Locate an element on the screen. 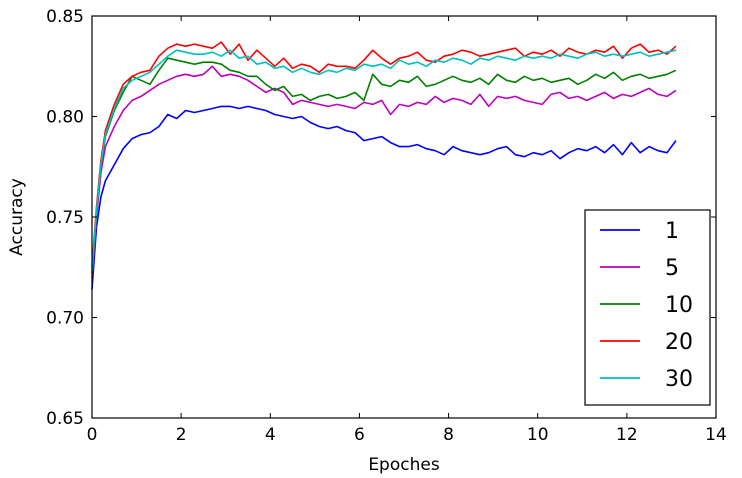 Image resolution: width=742 pixels, height=478 pixels. x-tick-label: 4 is located at coordinates (270, 435).